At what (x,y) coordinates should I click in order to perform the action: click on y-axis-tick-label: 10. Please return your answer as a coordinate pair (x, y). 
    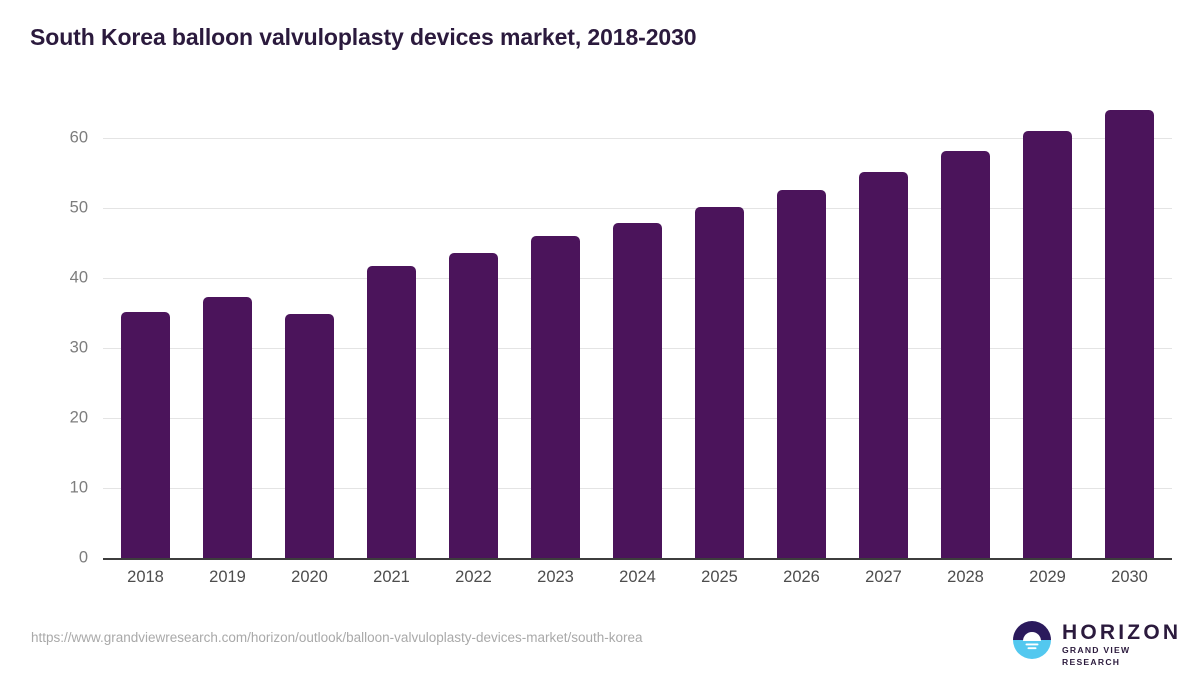
    Looking at the image, I should click on (78, 487).